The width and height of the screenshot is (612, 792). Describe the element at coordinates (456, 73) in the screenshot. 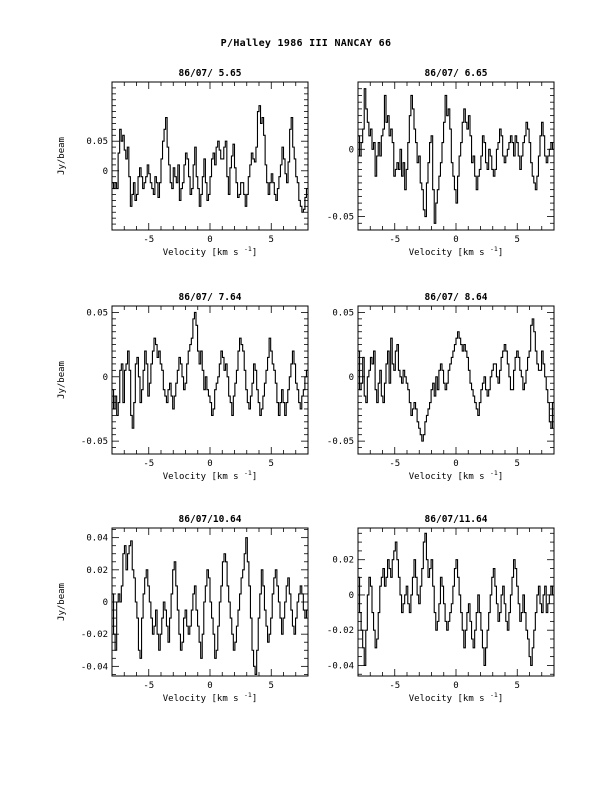

I see `panel-title: 86/07/ 6.65` at that location.